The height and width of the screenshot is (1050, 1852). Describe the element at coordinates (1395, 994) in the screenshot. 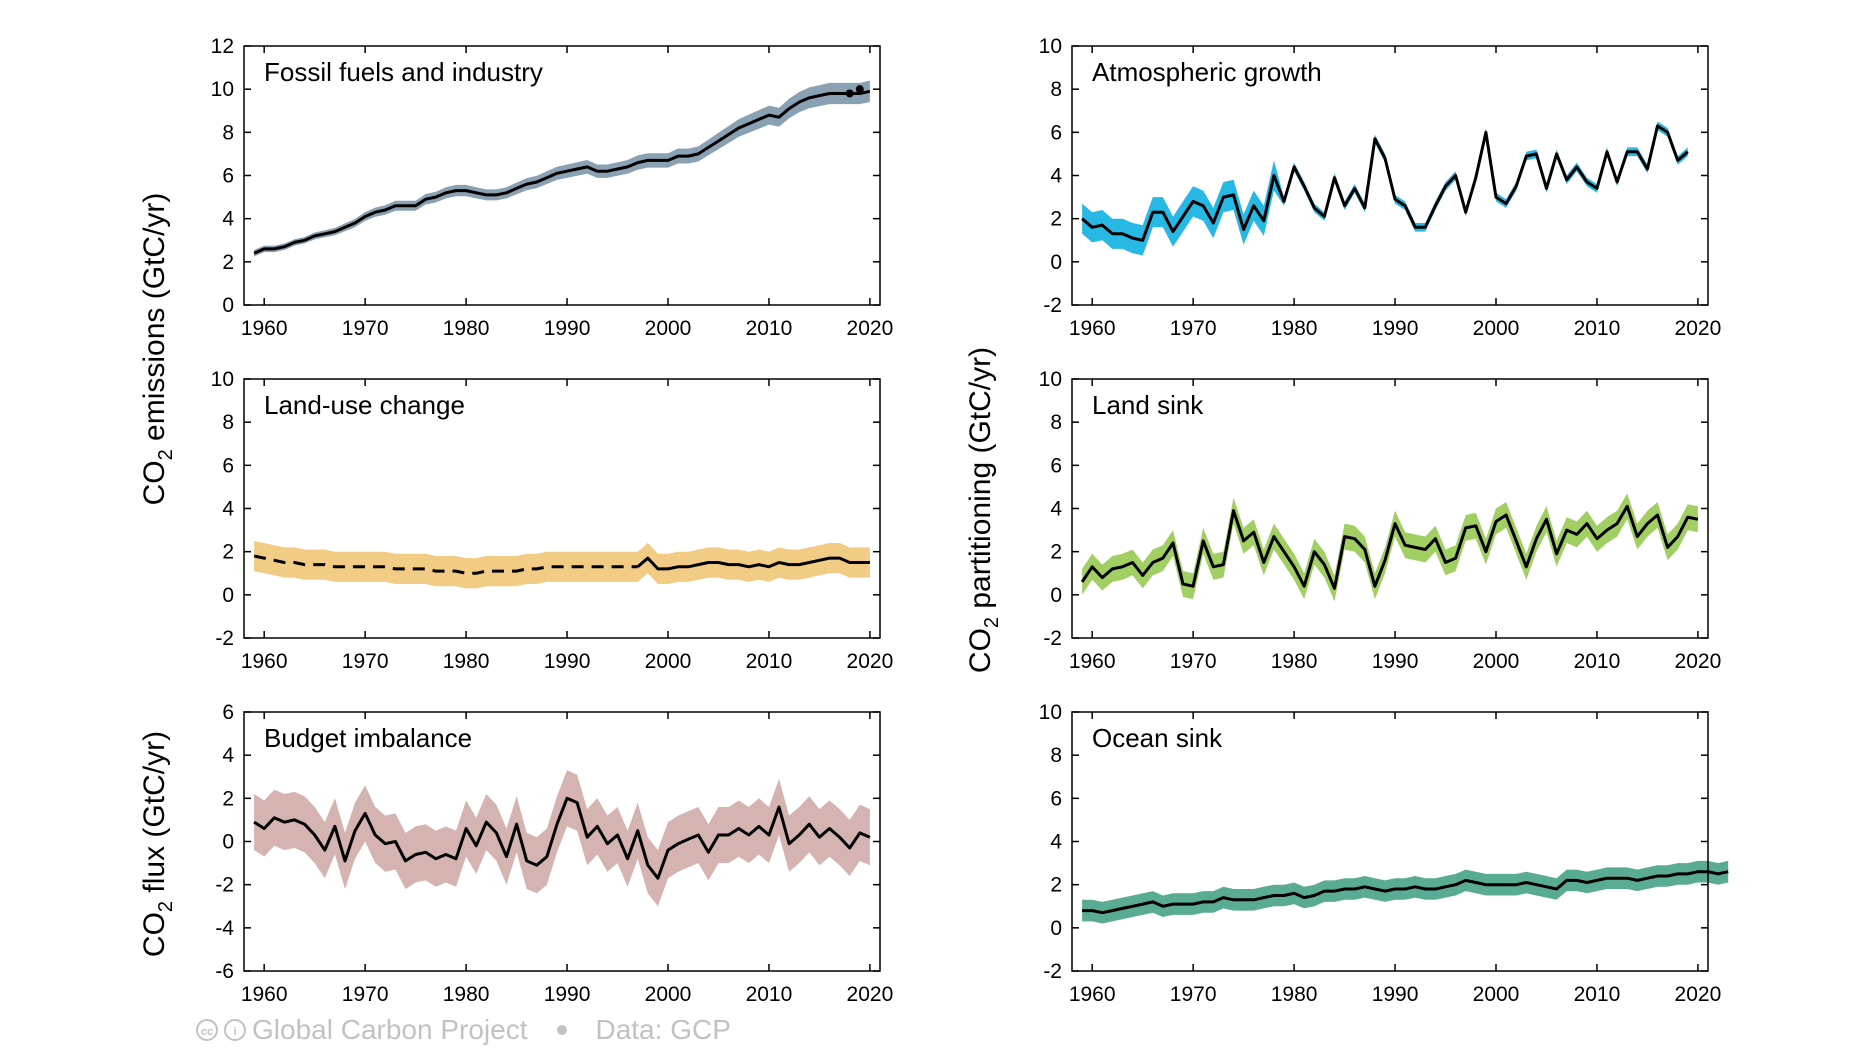

I see `ocean-xtick-label: 1990` at that location.